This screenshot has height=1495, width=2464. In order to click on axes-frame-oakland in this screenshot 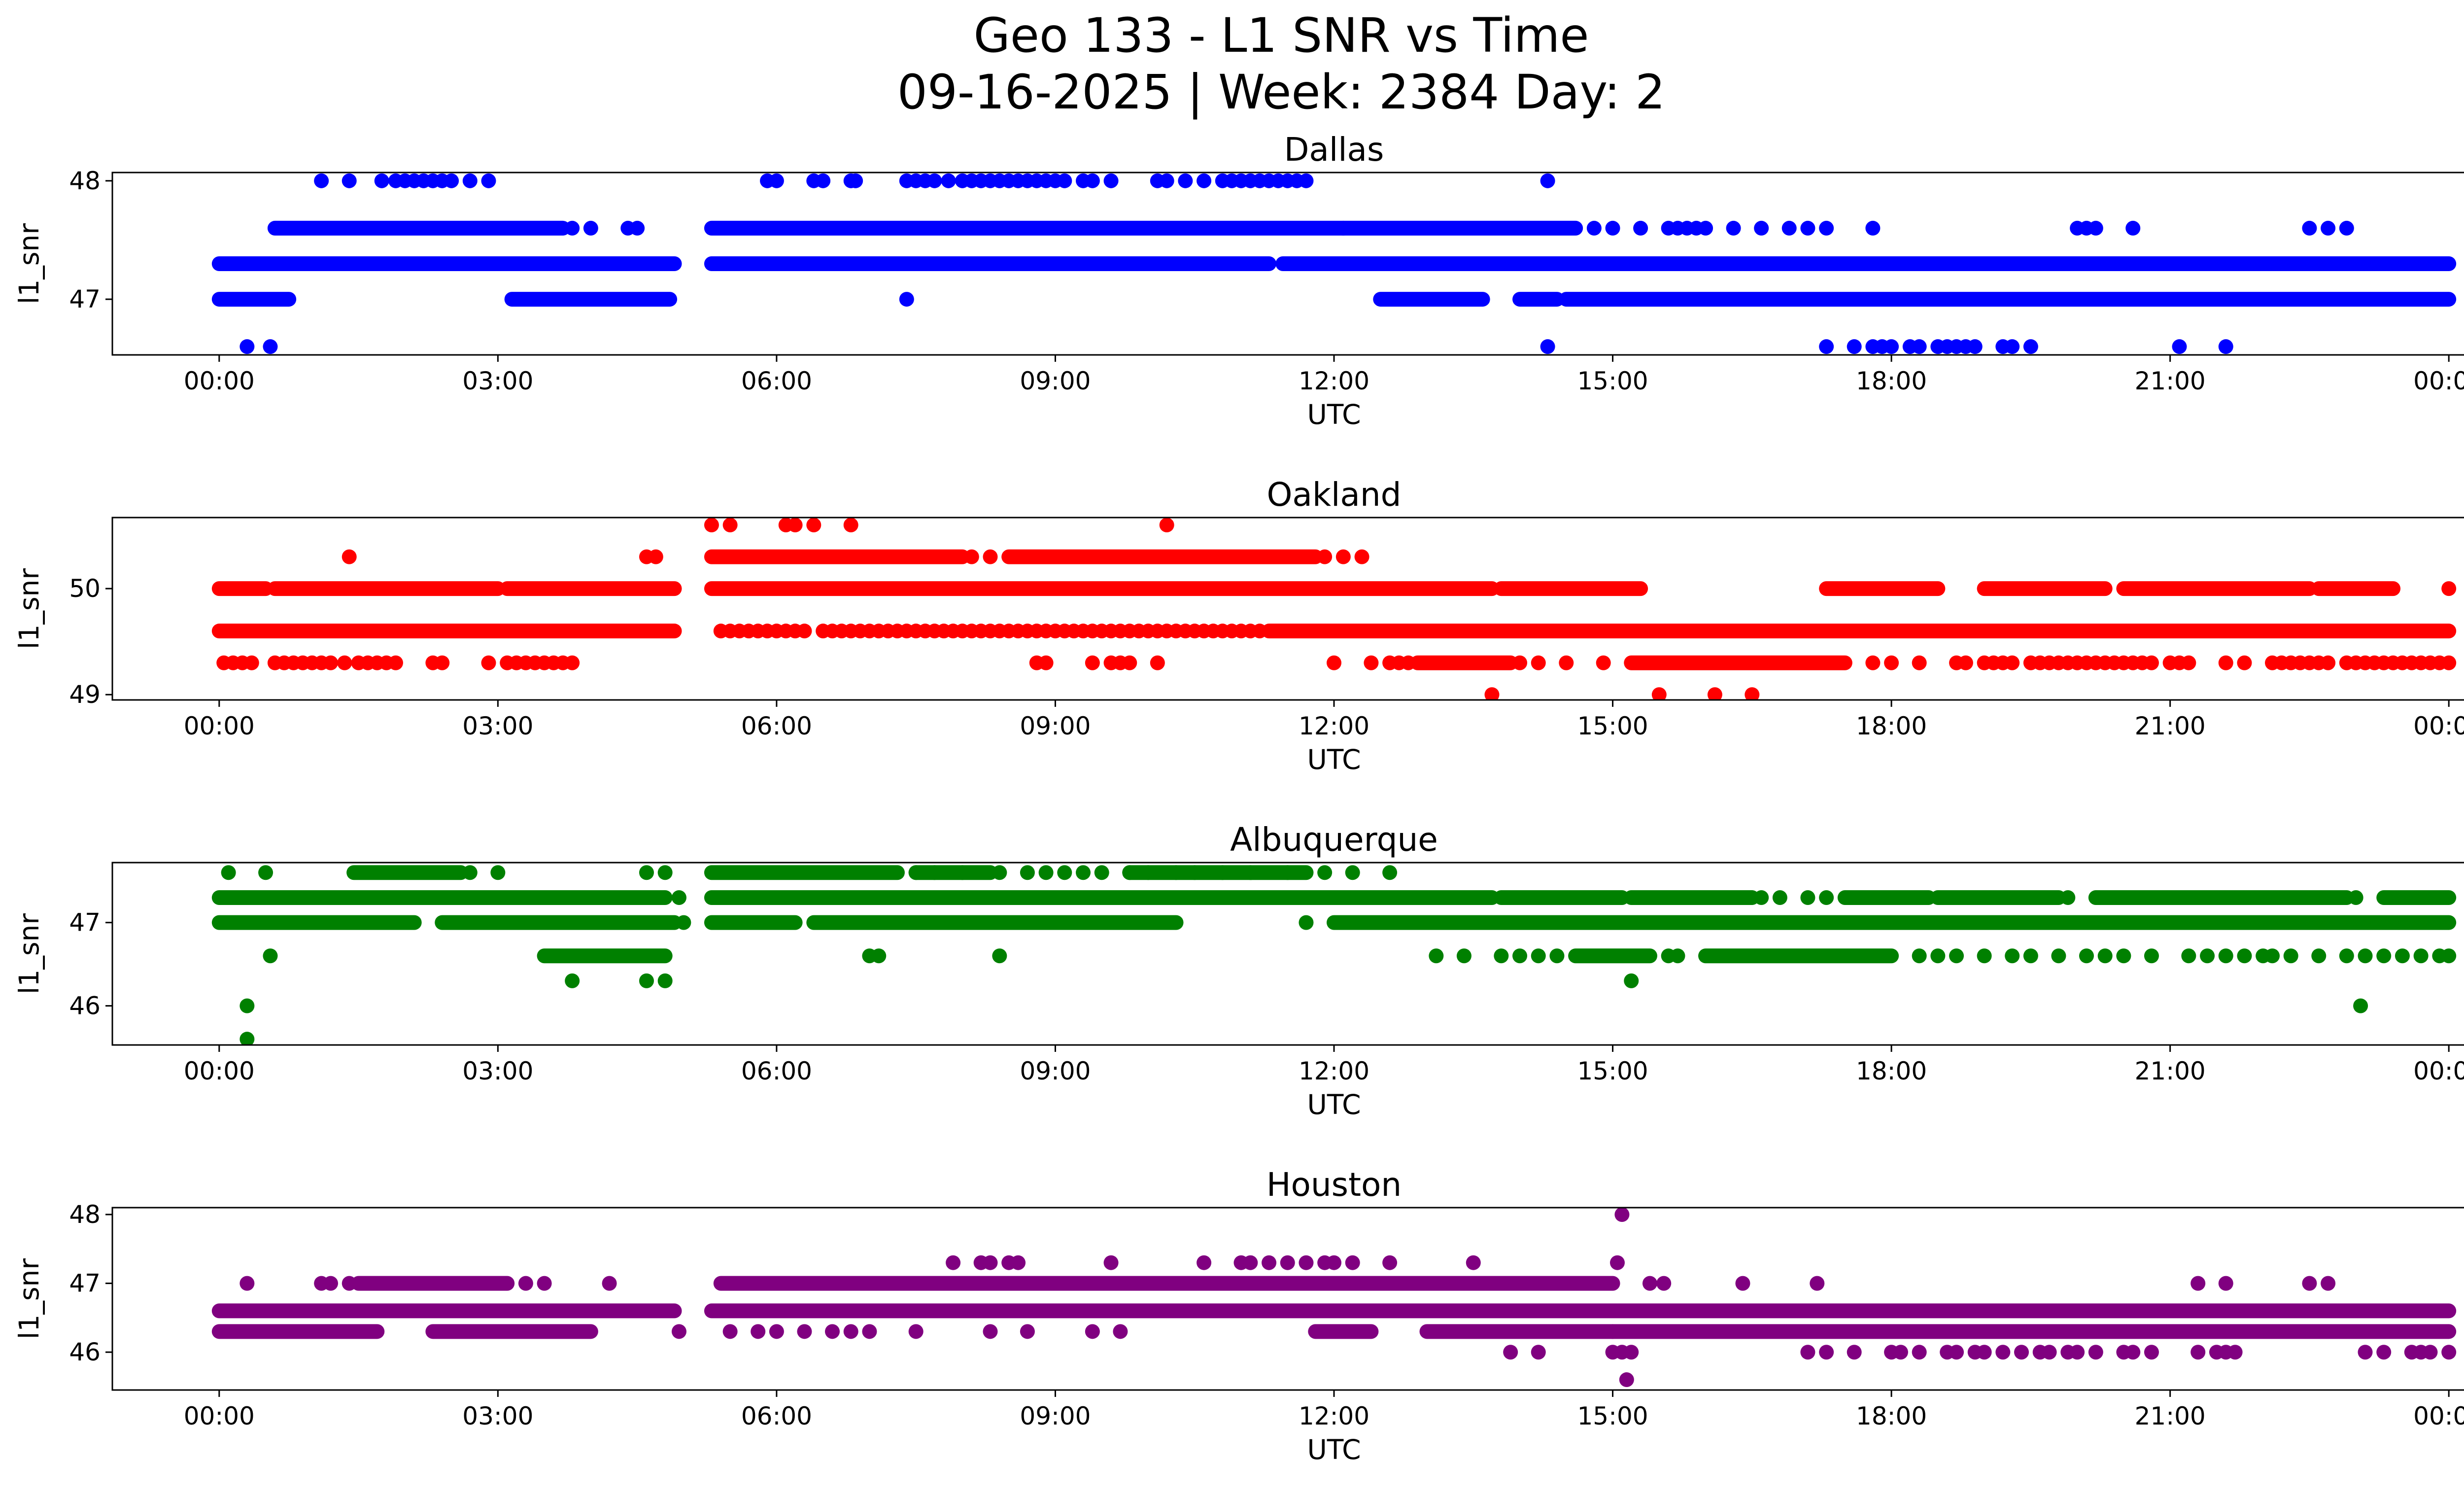, I will do `click(1287, 609)`.